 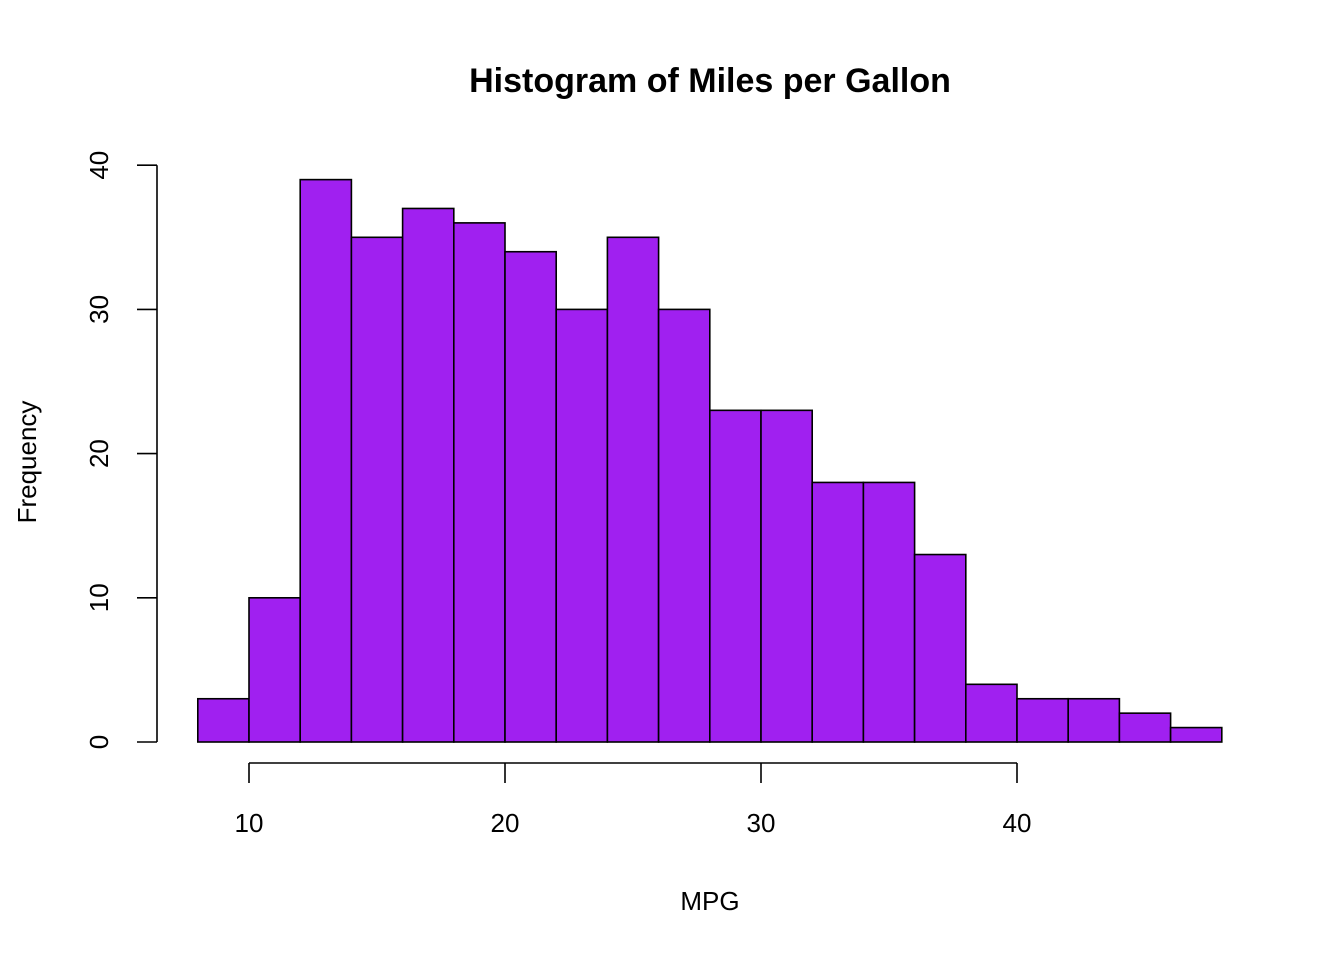 I want to click on y-axis: 0 10 20 30 40, so click(x=121, y=450).